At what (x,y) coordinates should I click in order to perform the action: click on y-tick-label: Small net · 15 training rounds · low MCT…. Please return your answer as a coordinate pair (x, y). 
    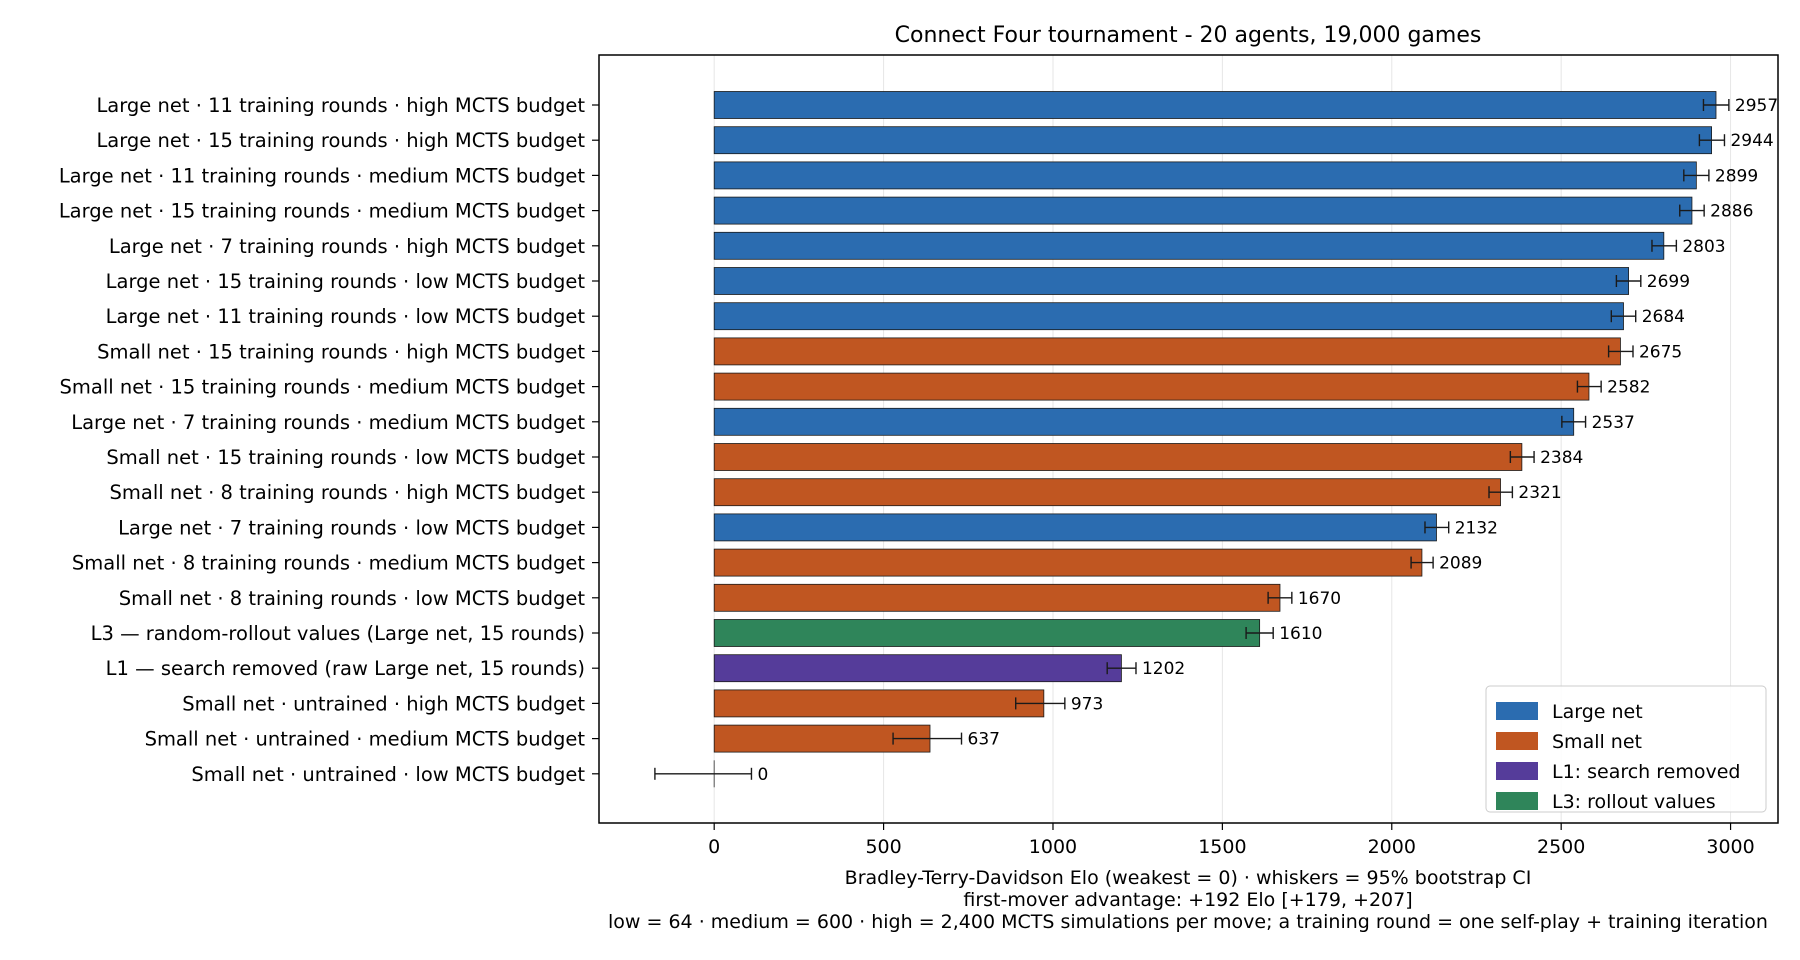
    Looking at the image, I should click on (345, 457).